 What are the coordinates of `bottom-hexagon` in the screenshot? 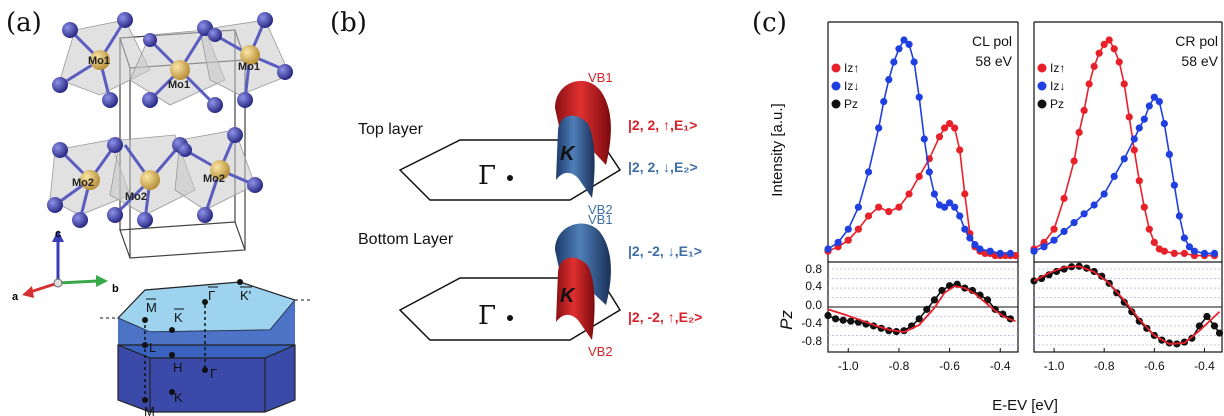 It's located at (510, 309).